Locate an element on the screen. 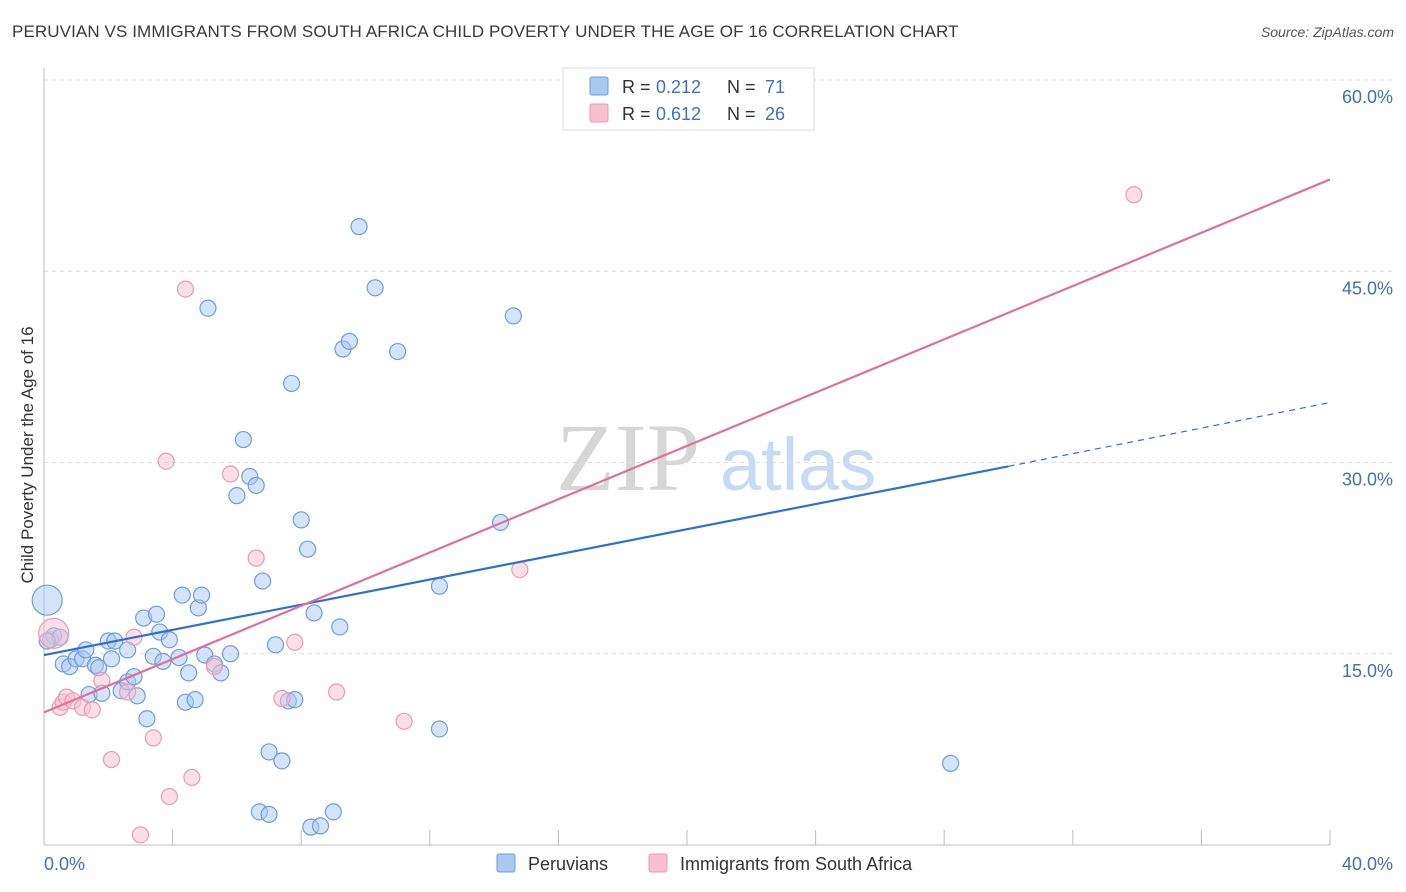 This screenshot has width=1406, height=892. watermark-zip: ZIP is located at coordinates (628, 457).